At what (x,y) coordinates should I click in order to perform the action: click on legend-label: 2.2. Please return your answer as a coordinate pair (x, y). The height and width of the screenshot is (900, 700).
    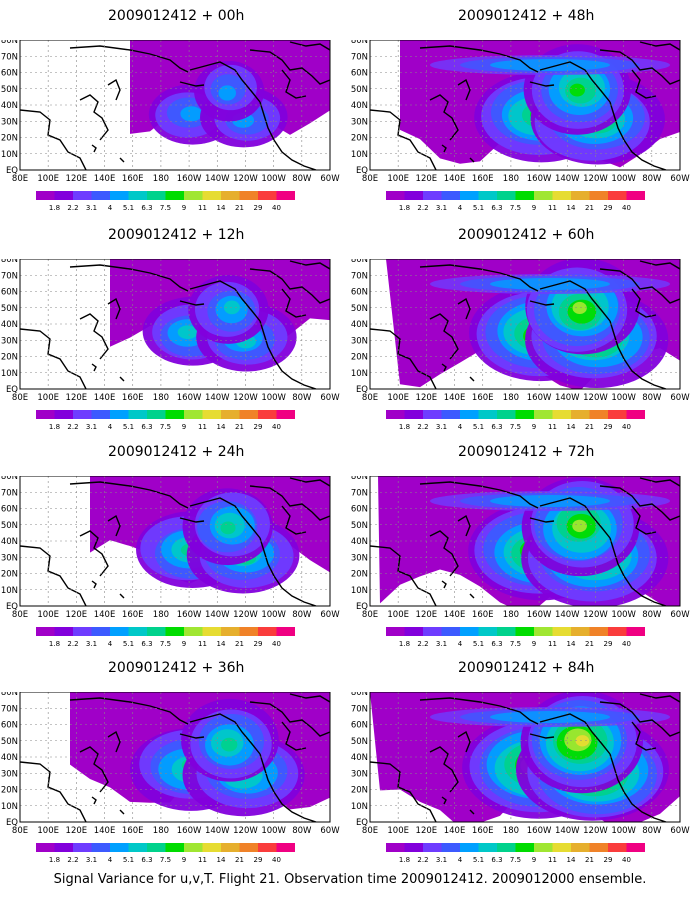
    Looking at the image, I should click on (422, 427).